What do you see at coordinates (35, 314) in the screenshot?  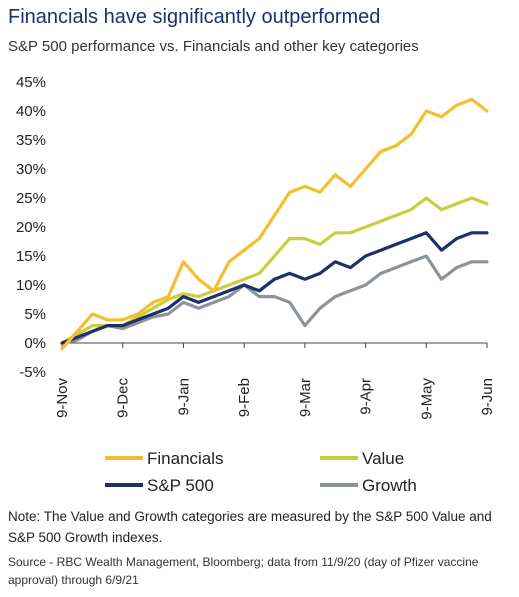 I see `y-tick-label: 5%` at bounding box center [35, 314].